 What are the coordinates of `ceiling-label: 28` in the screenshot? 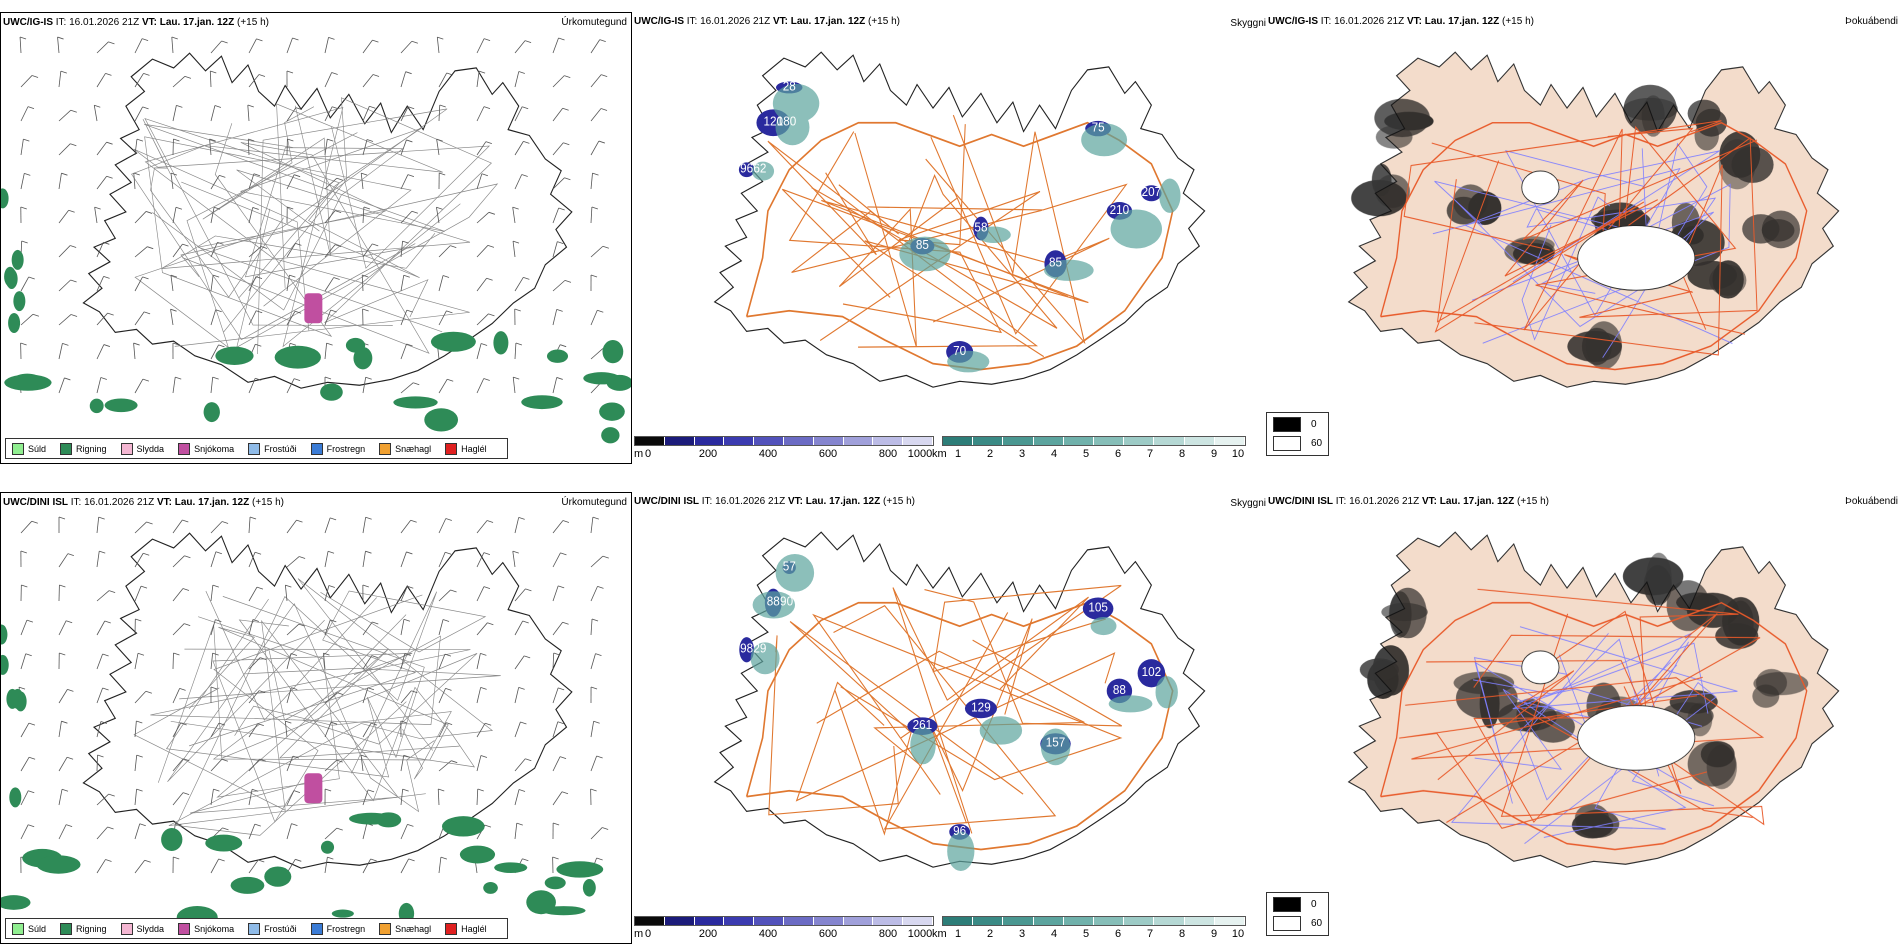 It's located at (789, 86).